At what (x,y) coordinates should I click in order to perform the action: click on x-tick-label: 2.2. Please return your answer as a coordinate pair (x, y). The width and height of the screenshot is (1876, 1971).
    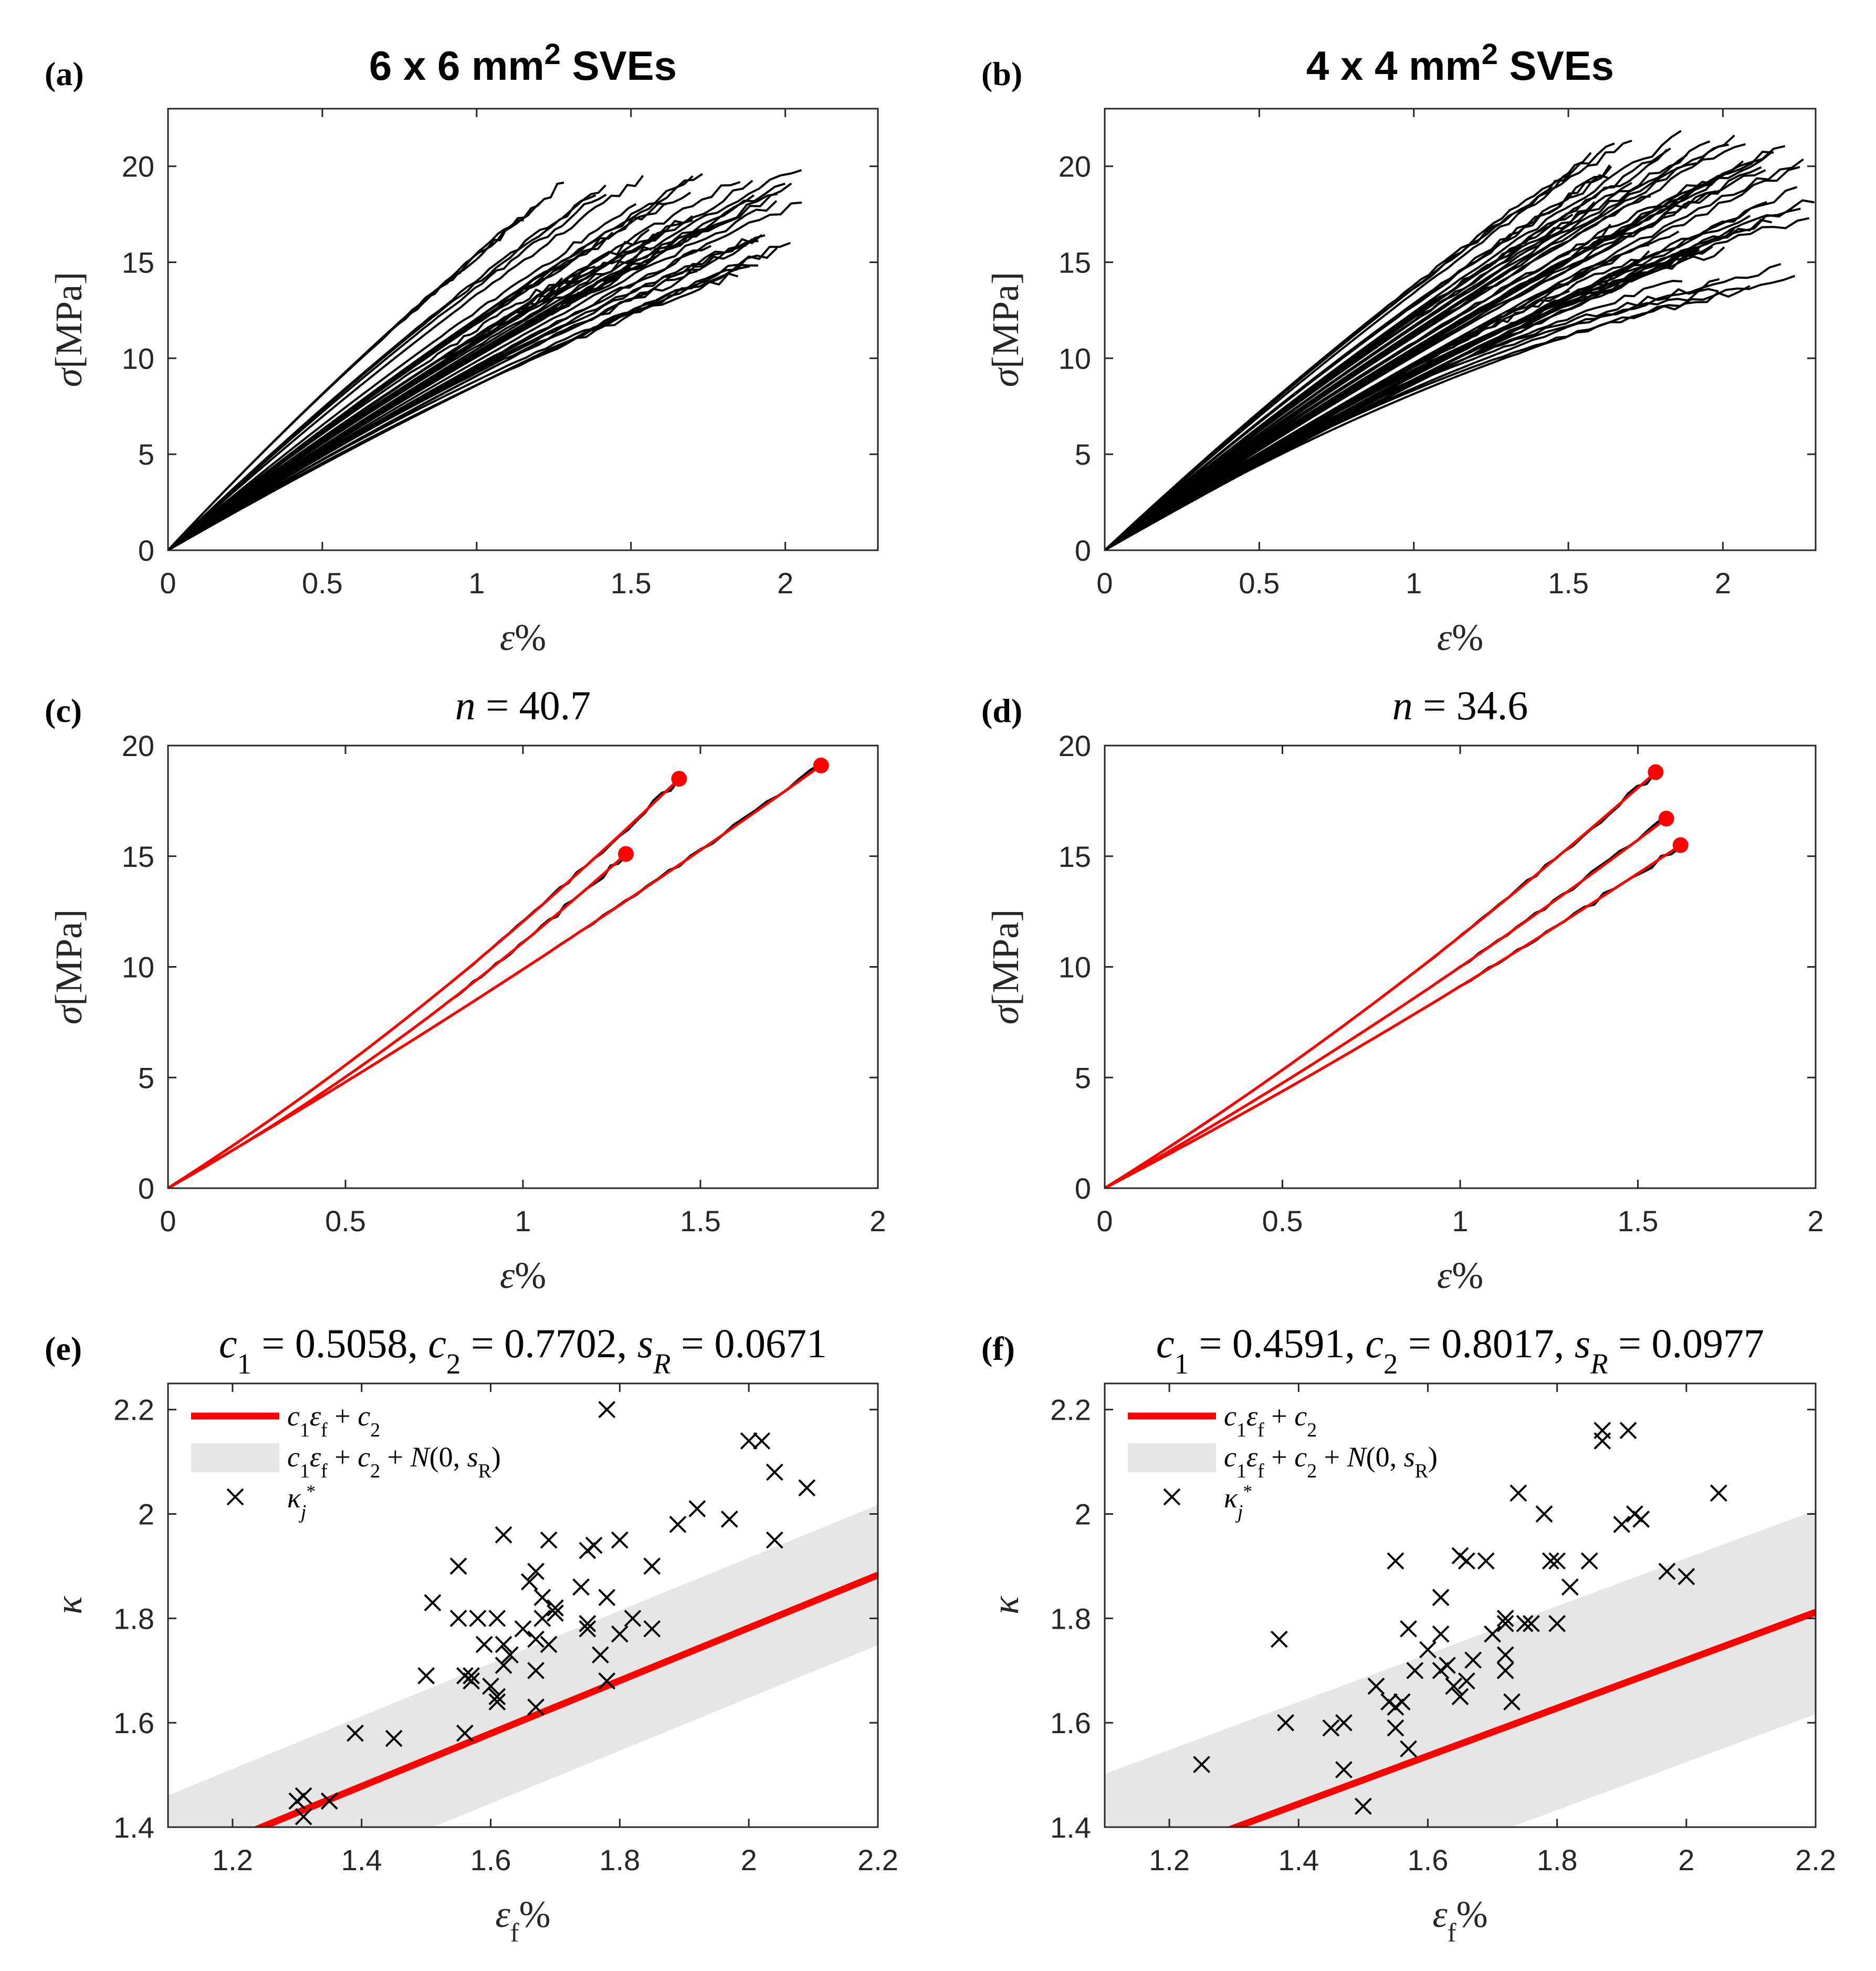
    Looking at the image, I should click on (877, 1859).